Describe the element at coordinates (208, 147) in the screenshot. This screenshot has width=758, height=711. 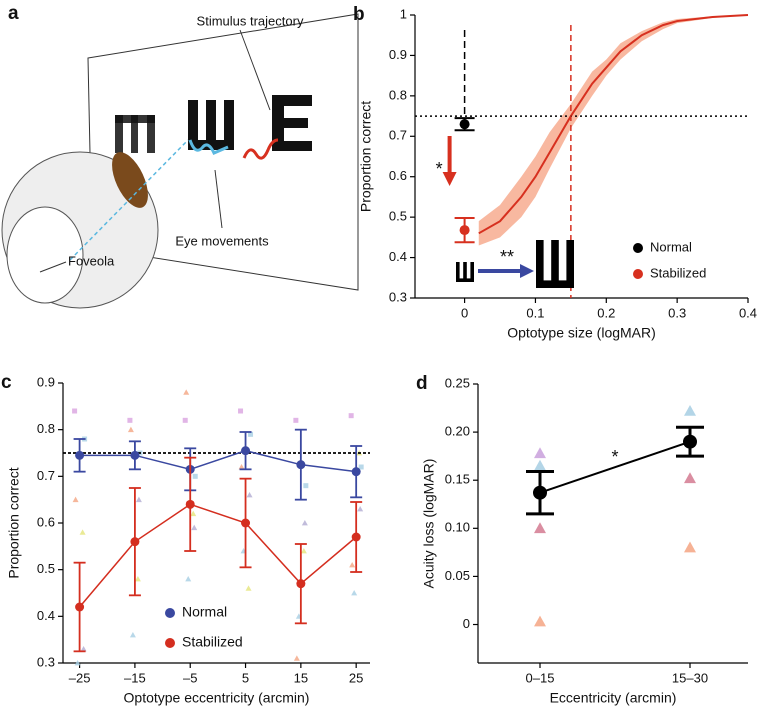
I see `eye-trace` at that location.